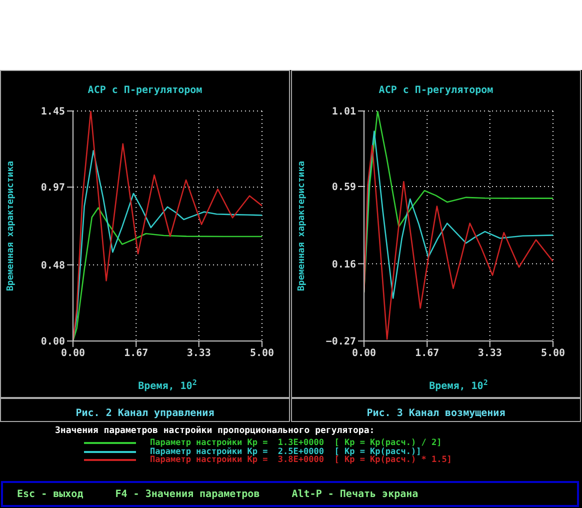  I want to click on y-tick-label: 0.97, so click(52, 188).